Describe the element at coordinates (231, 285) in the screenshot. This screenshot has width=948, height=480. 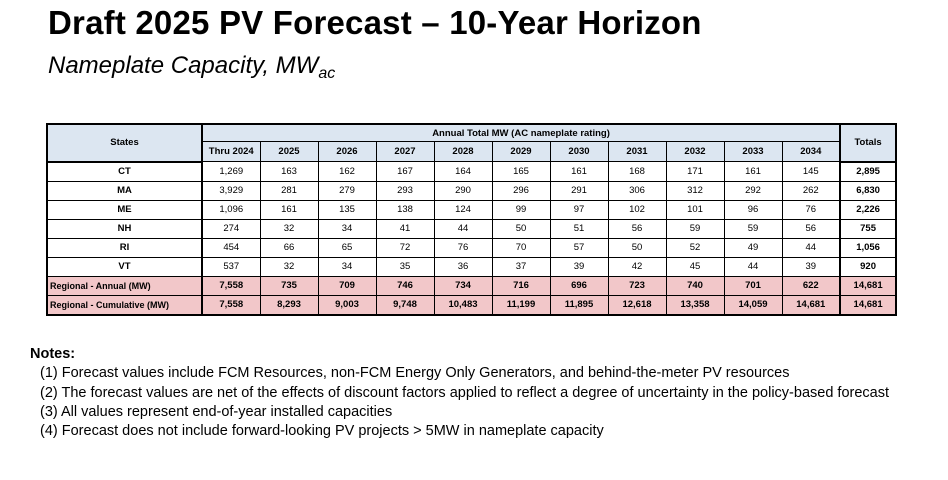
I see `value-cell: 7,558` at that location.